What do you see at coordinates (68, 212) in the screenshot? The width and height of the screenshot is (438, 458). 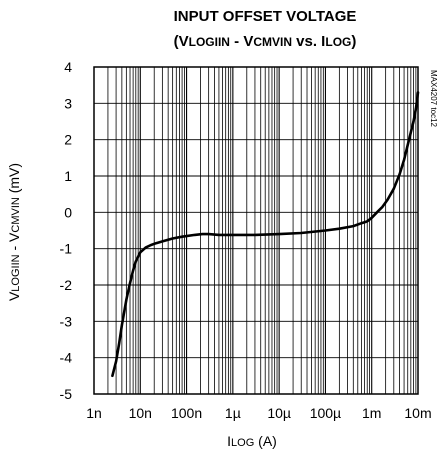 I see `y-tick-label: 0` at bounding box center [68, 212].